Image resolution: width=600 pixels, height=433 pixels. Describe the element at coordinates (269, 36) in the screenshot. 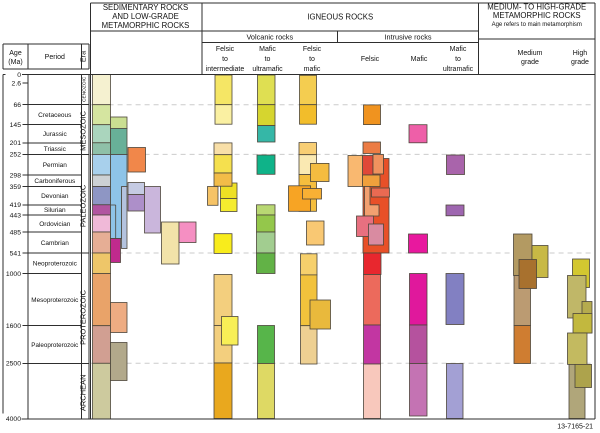

I see `svg-text: Volcanic rocks` at that location.